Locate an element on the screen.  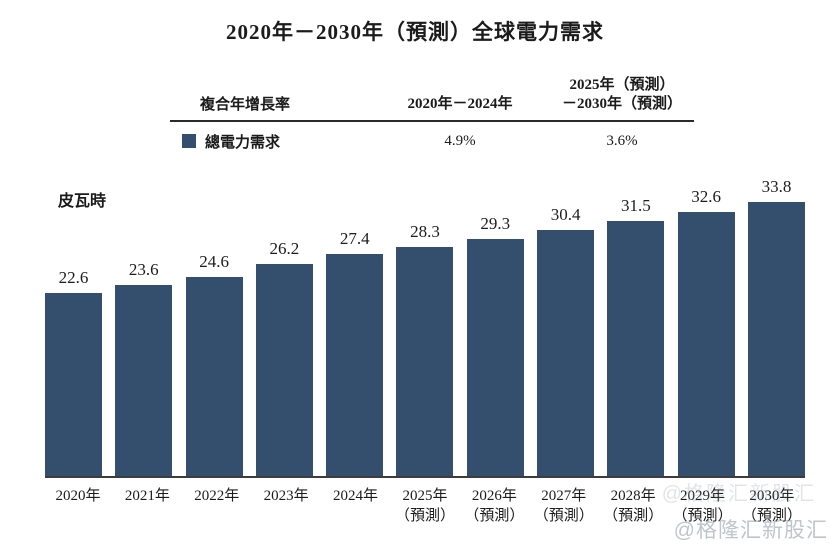
bar-column: 33.8 is located at coordinates (776, 326).